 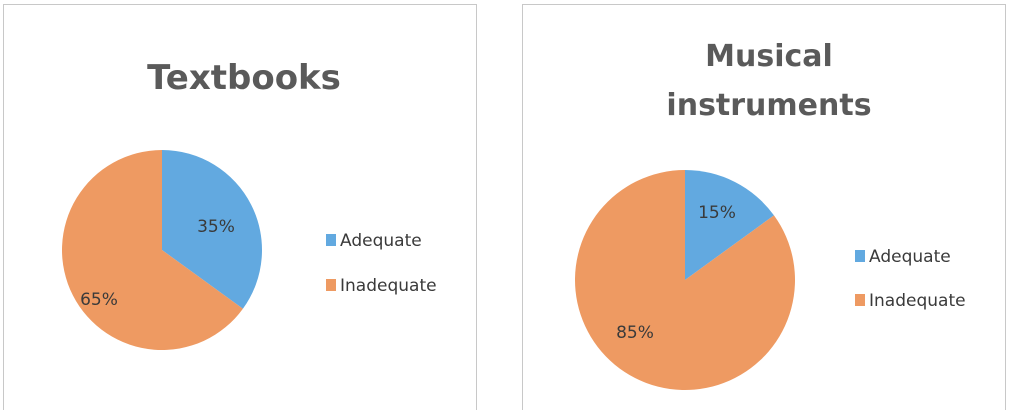 What do you see at coordinates (635, 333) in the screenshot?
I see `data-label-inadequate: 85%` at bounding box center [635, 333].